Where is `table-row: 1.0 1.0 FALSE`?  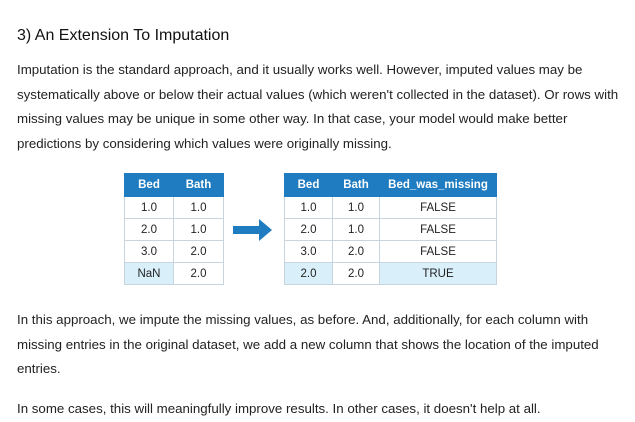
table-row: 1.0 1.0 FALSE is located at coordinates (390, 207).